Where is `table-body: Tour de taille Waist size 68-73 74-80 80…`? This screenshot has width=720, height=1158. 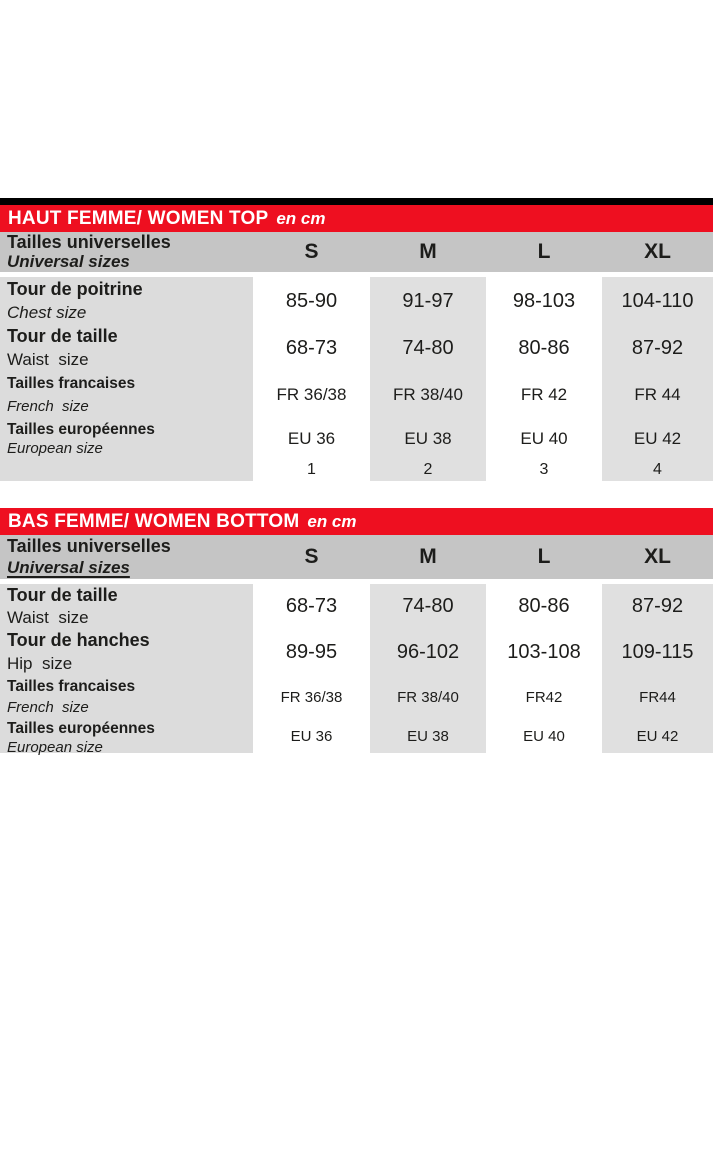 table-body: Tour de taille Waist size 68-73 74-80 80… is located at coordinates (356, 670).